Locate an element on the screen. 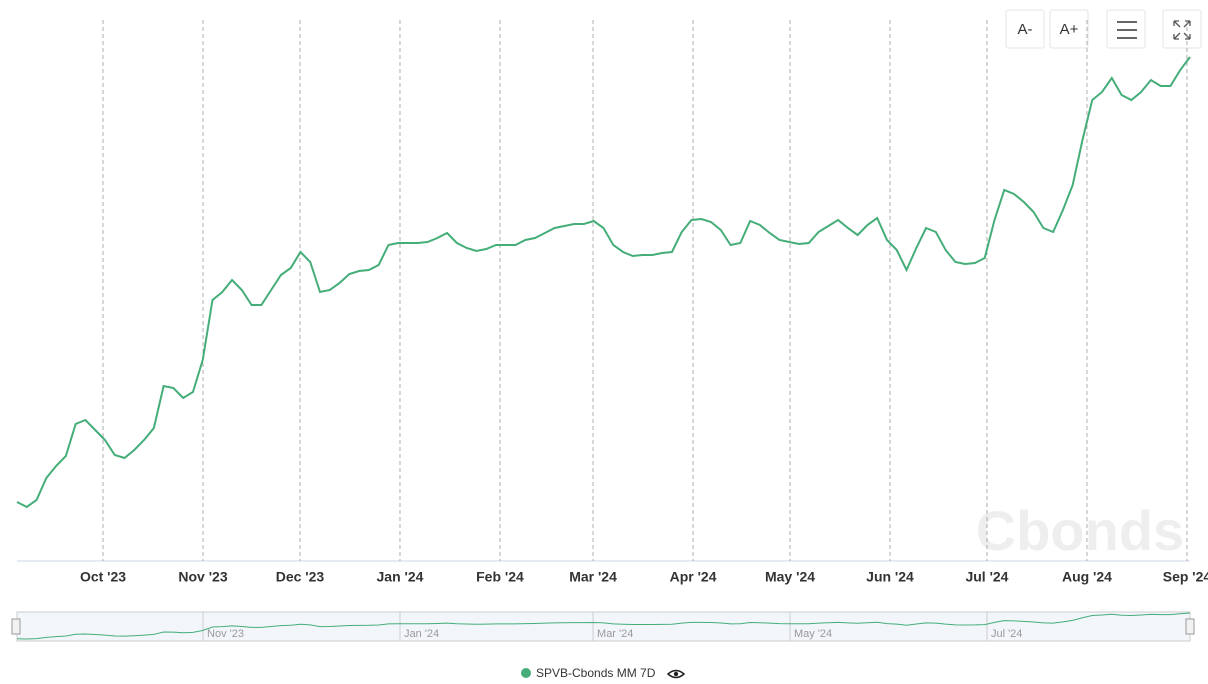 The image size is (1208, 684). legend-item: SPVB-Cbonds MM 7D is located at coordinates (603, 673).